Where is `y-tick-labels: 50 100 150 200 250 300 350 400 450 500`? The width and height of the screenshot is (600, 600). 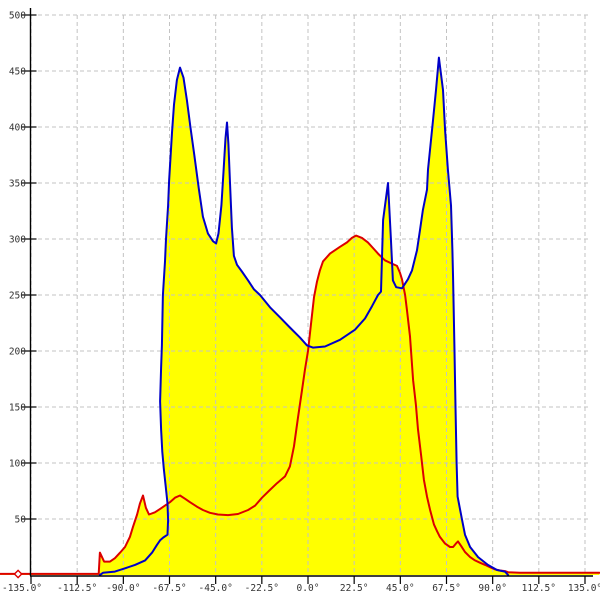 y-tick-labels: 50 100 150 200 250 300 350 400 450 500 is located at coordinates (17, 268).